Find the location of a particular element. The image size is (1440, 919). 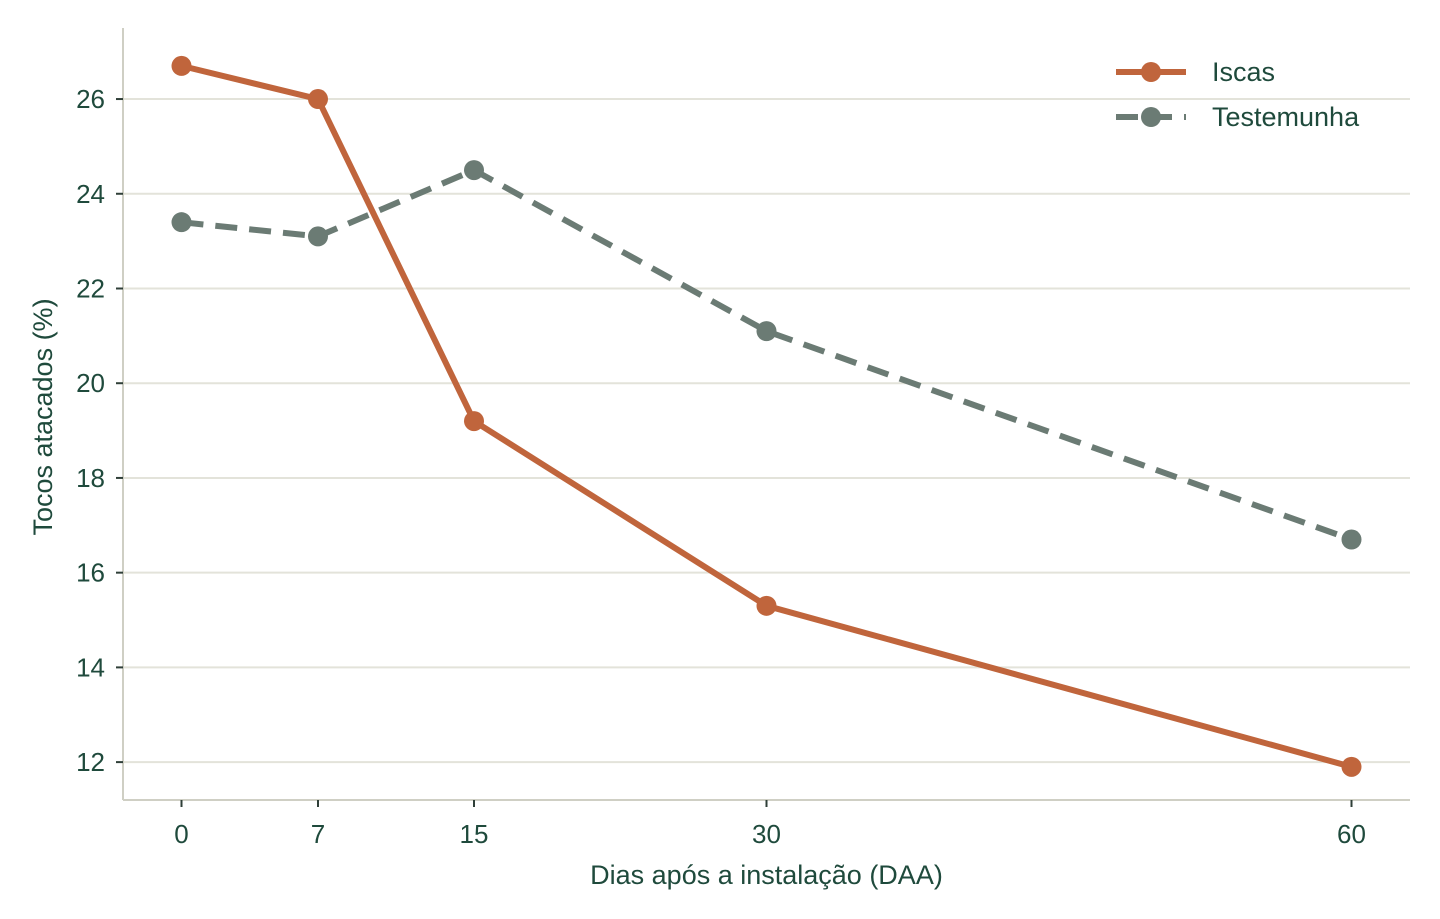

y-tick-label-12: 12 is located at coordinates (90, 762).